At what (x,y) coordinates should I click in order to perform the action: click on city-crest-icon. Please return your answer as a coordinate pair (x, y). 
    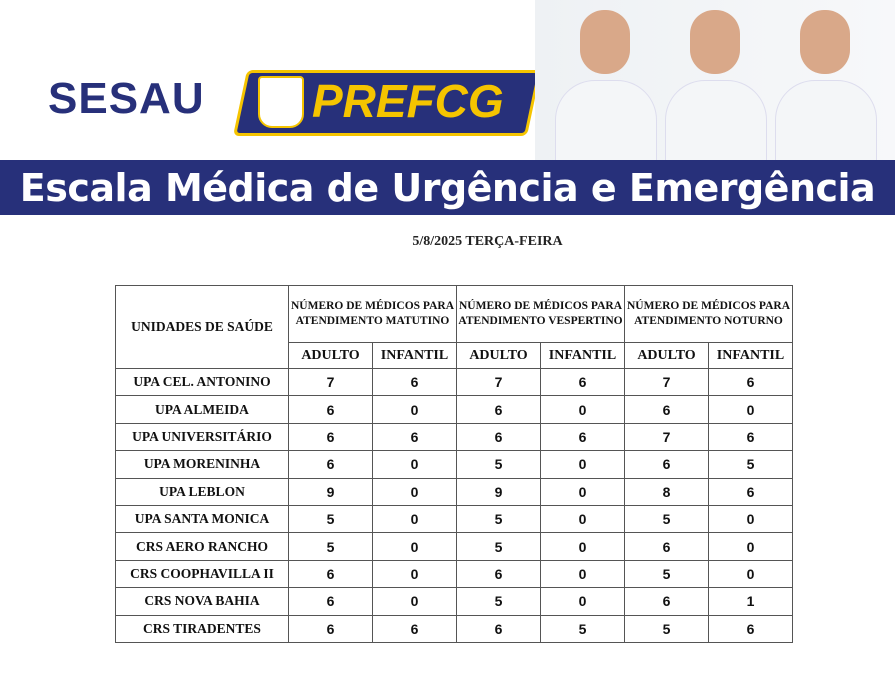
    Looking at the image, I should click on (281, 102).